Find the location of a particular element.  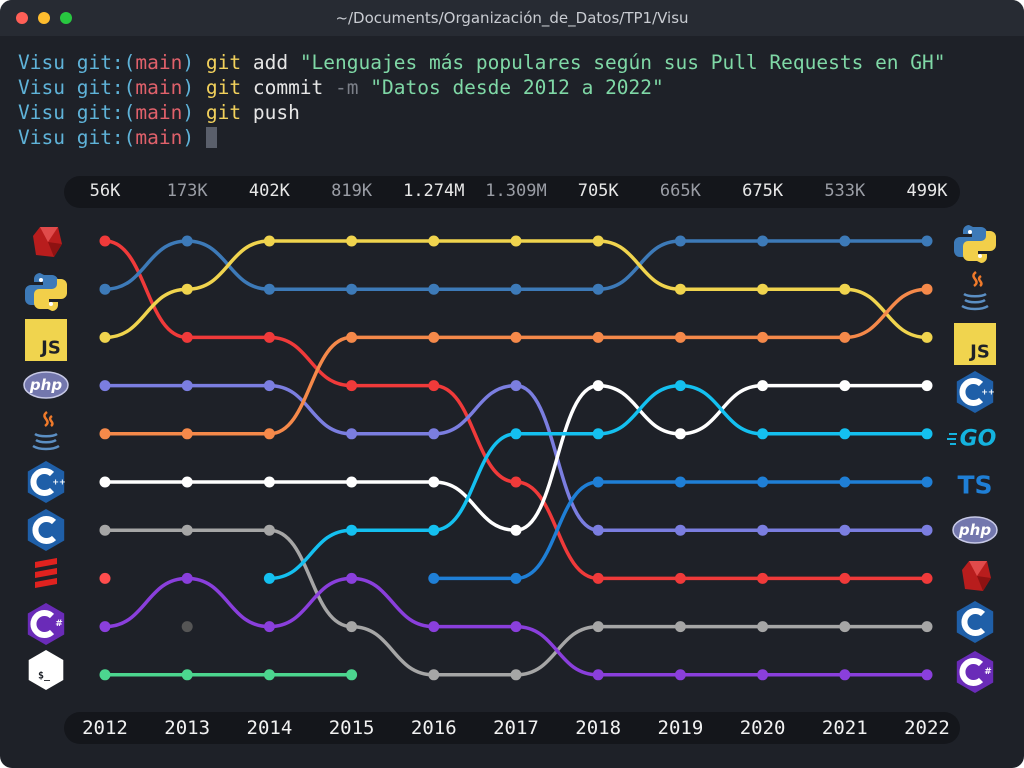

c-icon is located at coordinates (46, 530).